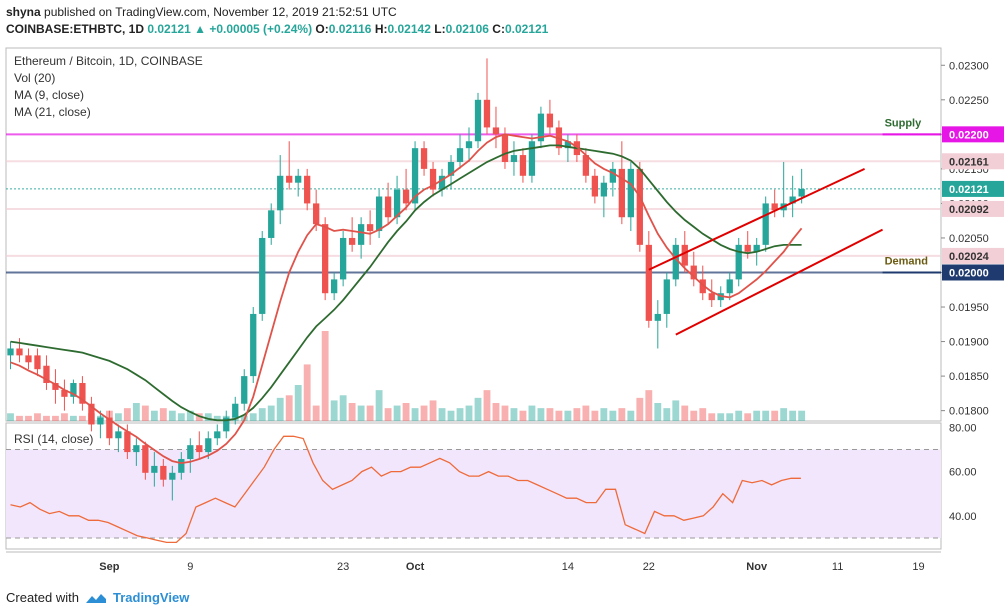 The height and width of the screenshot is (615, 1006). I want to click on channel-lower-line, so click(779, 282).